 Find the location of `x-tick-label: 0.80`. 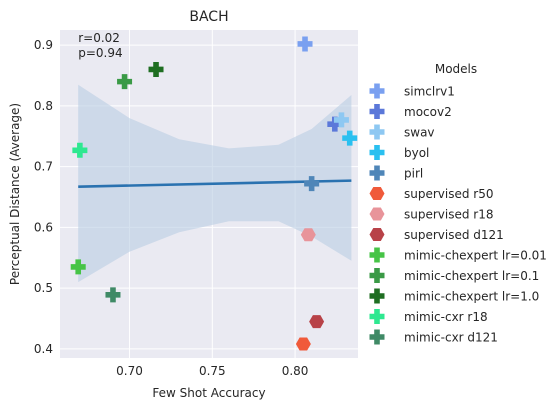

x-tick-label: 0.80 is located at coordinates (295, 371).